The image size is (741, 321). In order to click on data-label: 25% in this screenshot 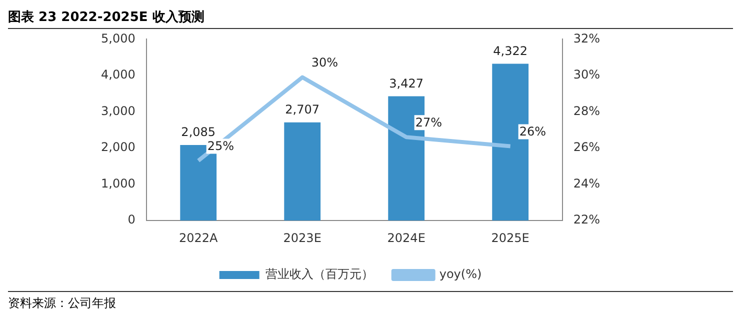, I will do `click(220, 145)`.